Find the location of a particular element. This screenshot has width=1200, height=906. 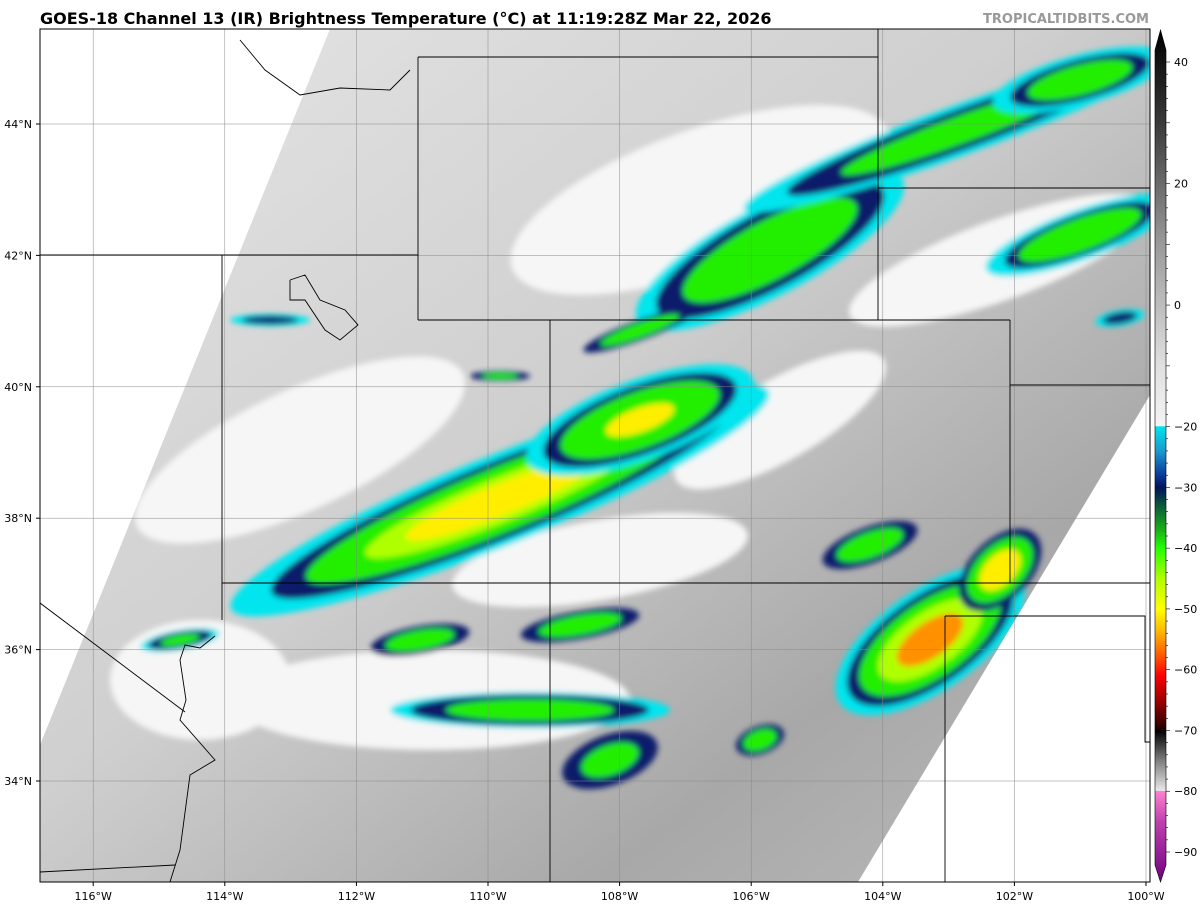

lat-tick-label: 44°N is located at coordinates (18, 124).